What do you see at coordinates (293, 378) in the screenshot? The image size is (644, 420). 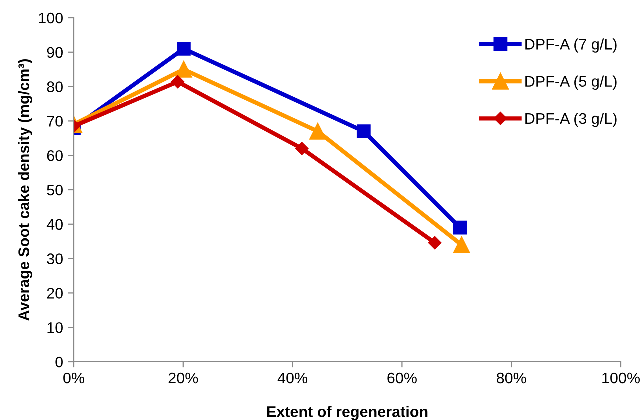 I see `x-tick-label: 40%` at bounding box center [293, 378].